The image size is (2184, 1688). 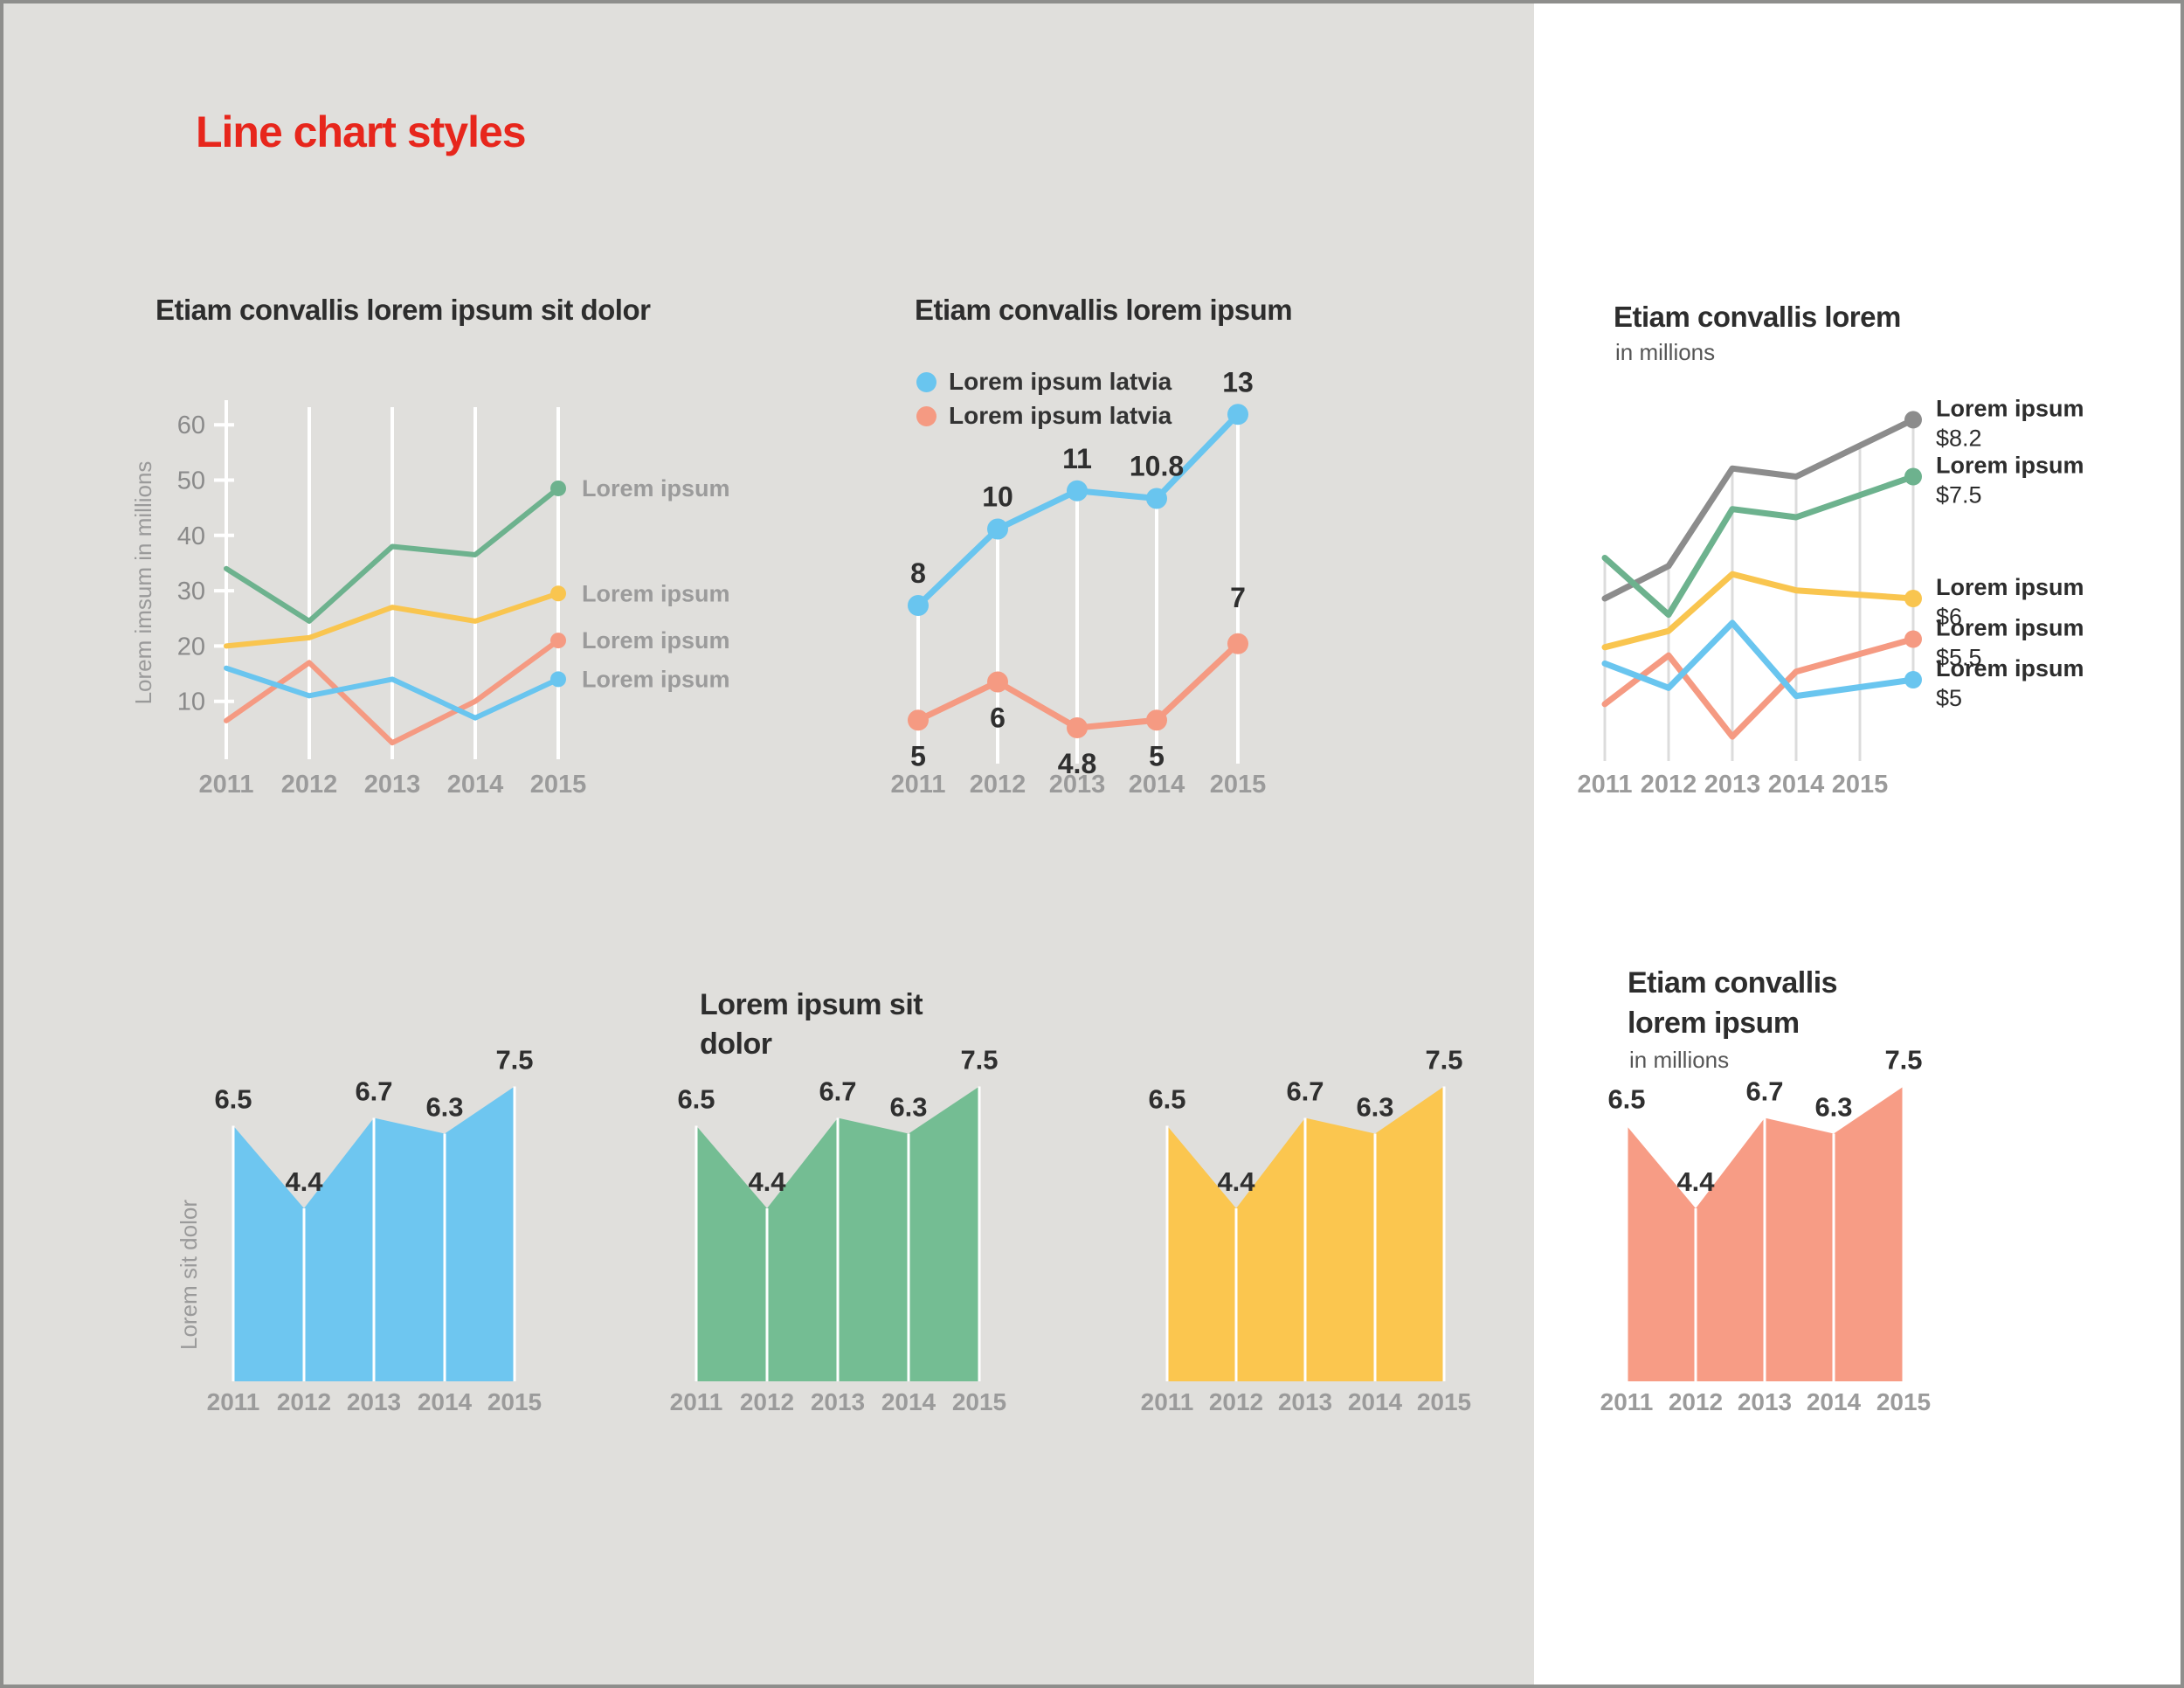 I want to click on data-point-label: 10, so click(x=998, y=497).